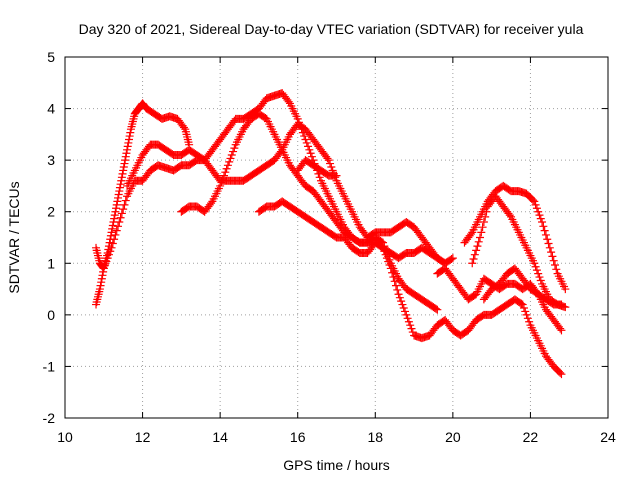 This screenshot has width=640, height=480. Describe the element at coordinates (51, 212) in the screenshot. I see `y-tick-label: 2` at that location.